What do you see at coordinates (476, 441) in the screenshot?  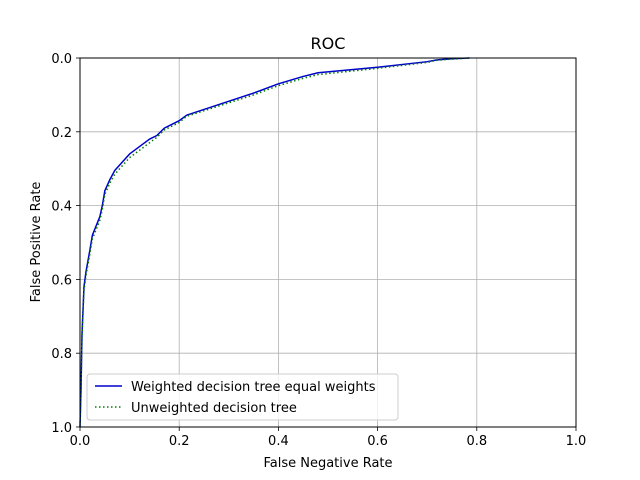 I see `x-tick-label: 0.8` at bounding box center [476, 441].